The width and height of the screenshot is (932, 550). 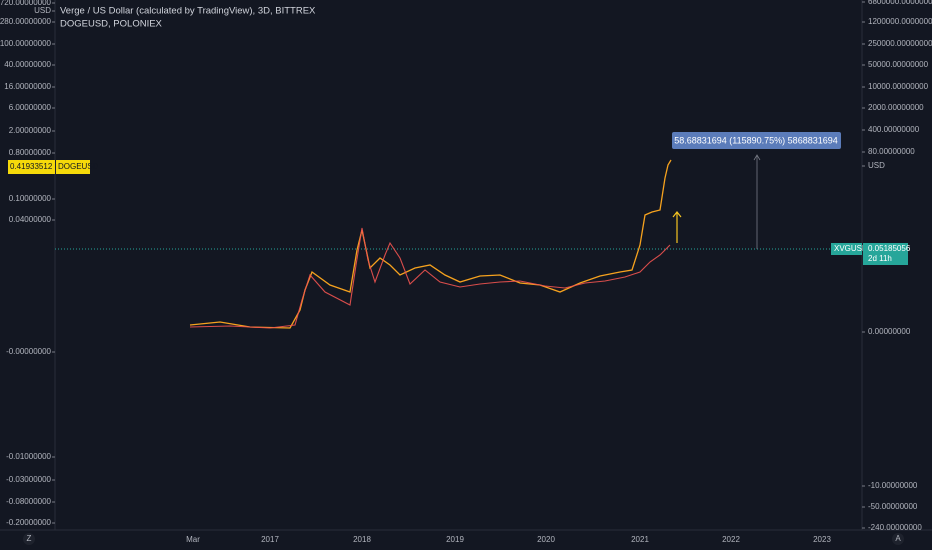 What do you see at coordinates (27, 86) in the screenshot?
I see `left-axis-label: 16.00000000` at bounding box center [27, 86].